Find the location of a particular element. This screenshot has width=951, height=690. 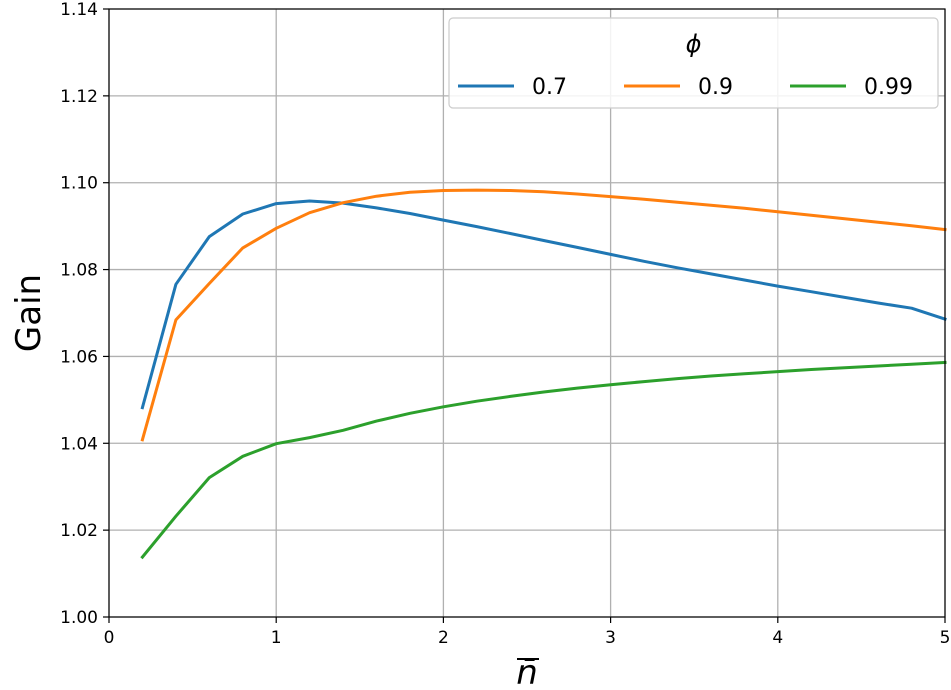

y-tick-label: 1.08 is located at coordinates (79, 271).